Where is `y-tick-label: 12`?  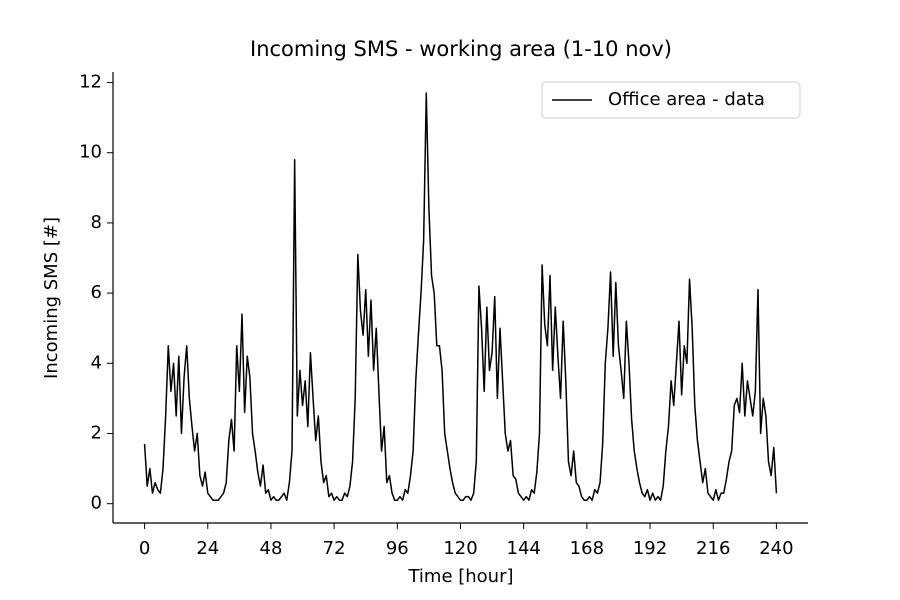
y-tick-label: 12 is located at coordinates (90, 82).